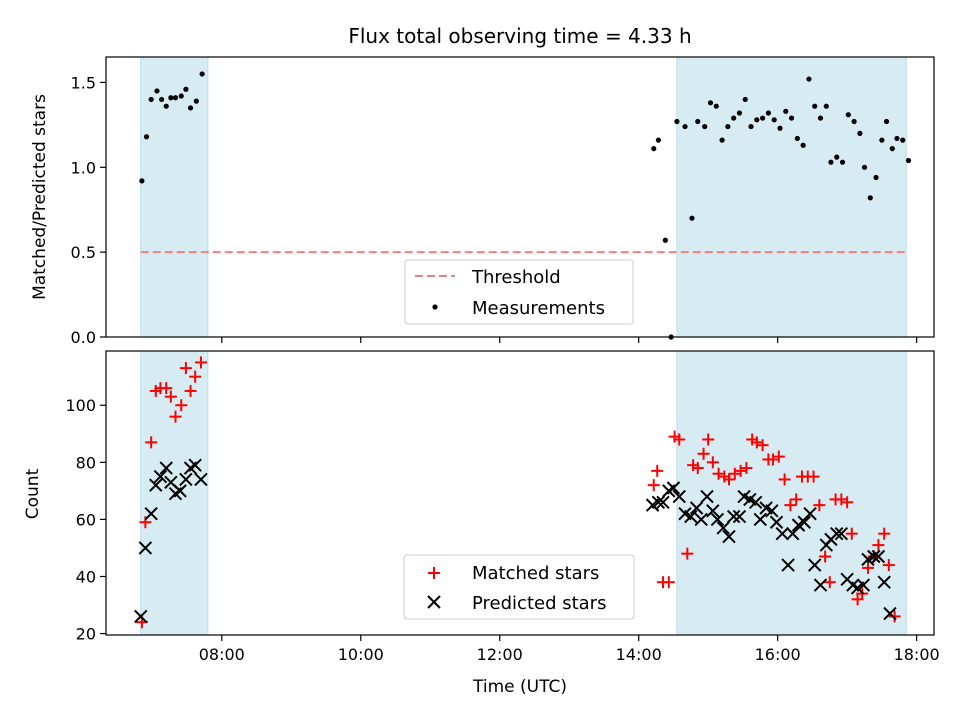 The height and width of the screenshot is (720, 960). I want to click on bottom-y-axis-label: Count, so click(33, 493).